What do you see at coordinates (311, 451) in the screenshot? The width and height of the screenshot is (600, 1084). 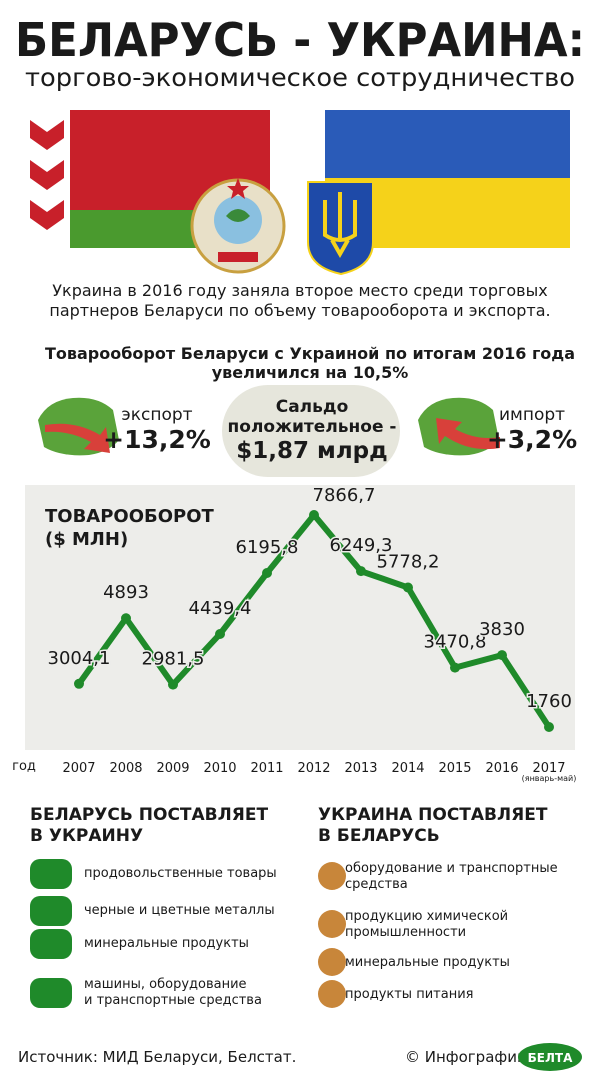 I see `balance-value: $1,87 млрд` at bounding box center [311, 451].